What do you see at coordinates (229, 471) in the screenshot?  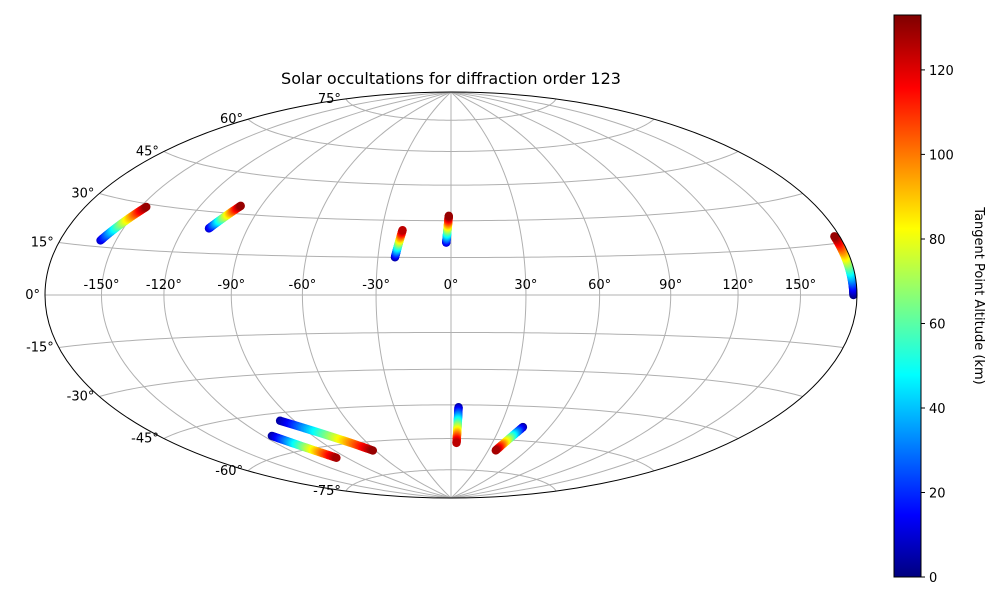 I see `latitude-tick-label: -60°` at bounding box center [229, 471].